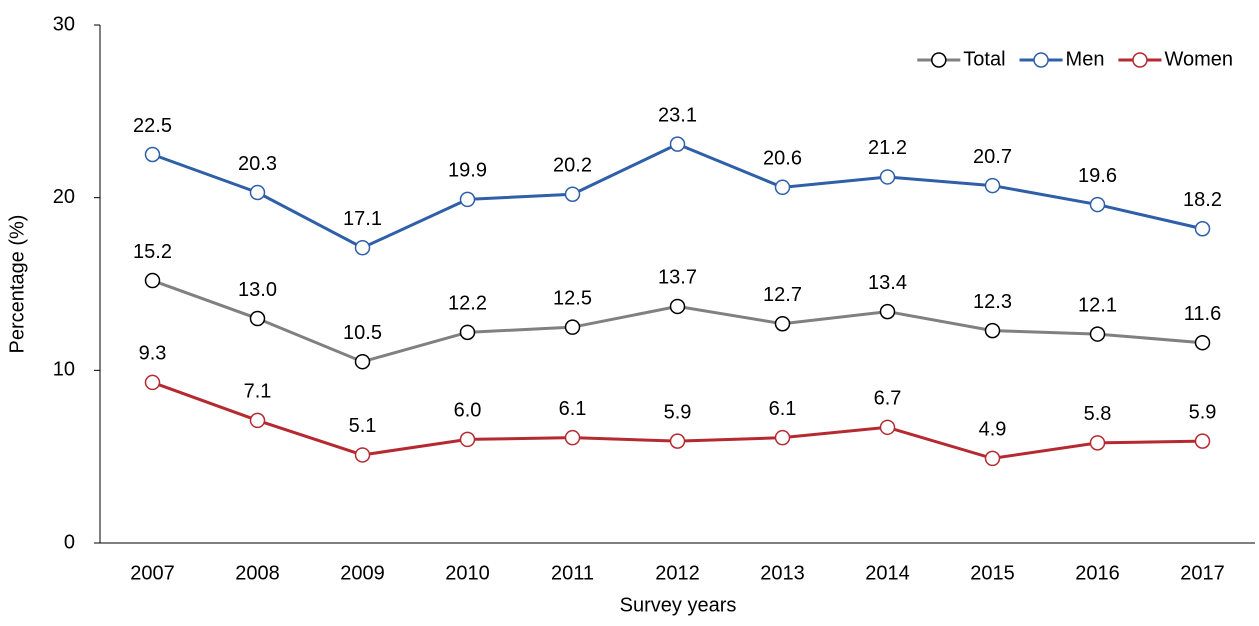 This screenshot has width=1259, height=626. Describe the element at coordinates (887, 283) in the screenshot. I see `data-label: 13.4` at that location.